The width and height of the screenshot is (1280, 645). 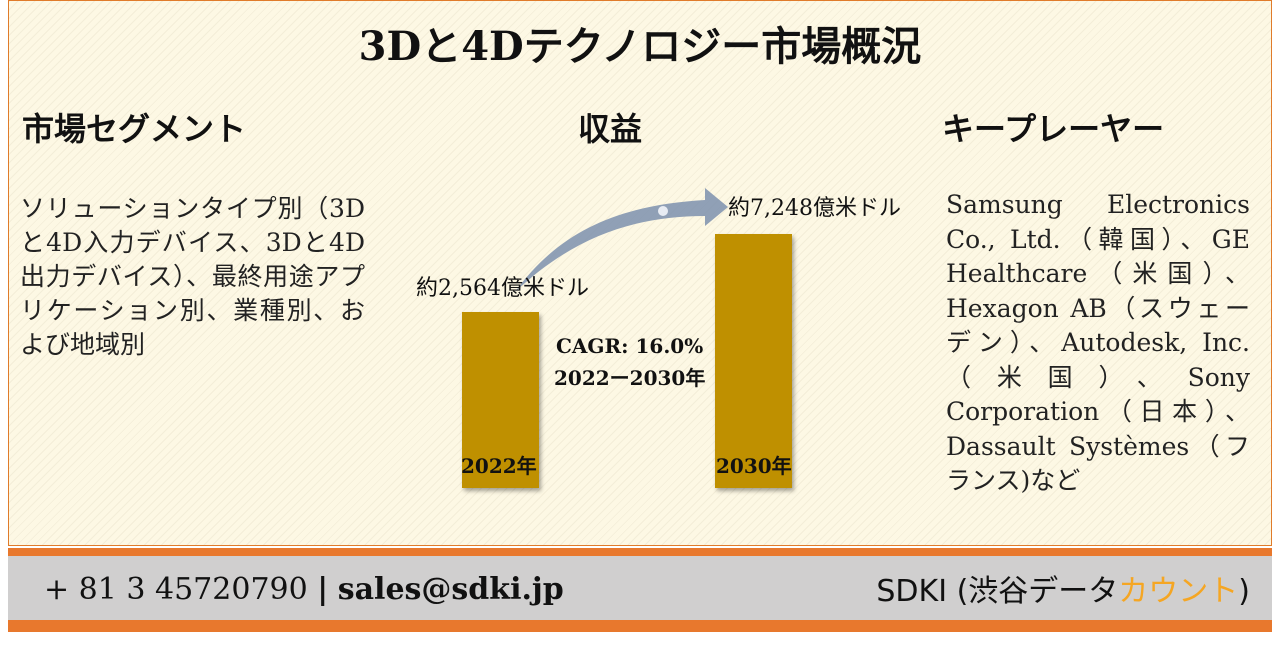 What do you see at coordinates (500, 400) in the screenshot?
I see `bar-2022` at bounding box center [500, 400].